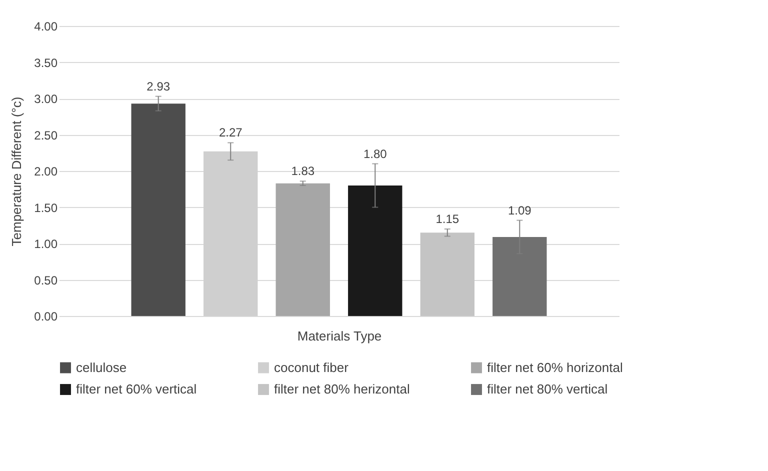 The image size is (768, 471). What do you see at coordinates (303, 171) in the screenshot?
I see `data-label: 1.83` at bounding box center [303, 171].